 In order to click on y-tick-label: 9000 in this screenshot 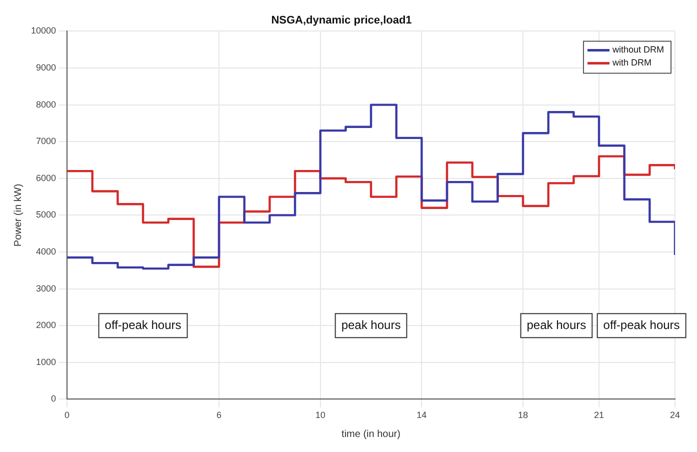, I will do `click(46, 67)`.